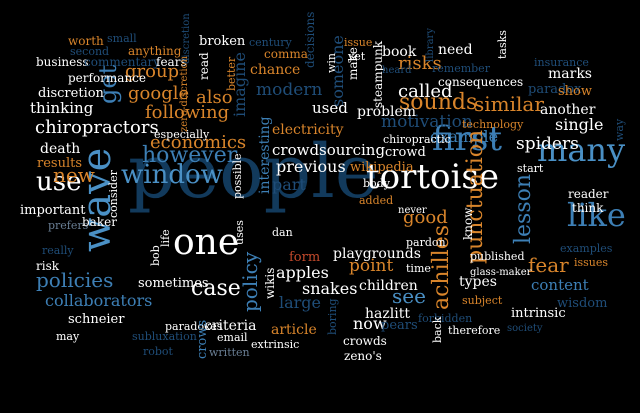 Image resolution: width=640 pixels, height=413 pixels. What do you see at coordinates (588, 208) in the screenshot?
I see `word-think: think` at bounding box center [588, 208].